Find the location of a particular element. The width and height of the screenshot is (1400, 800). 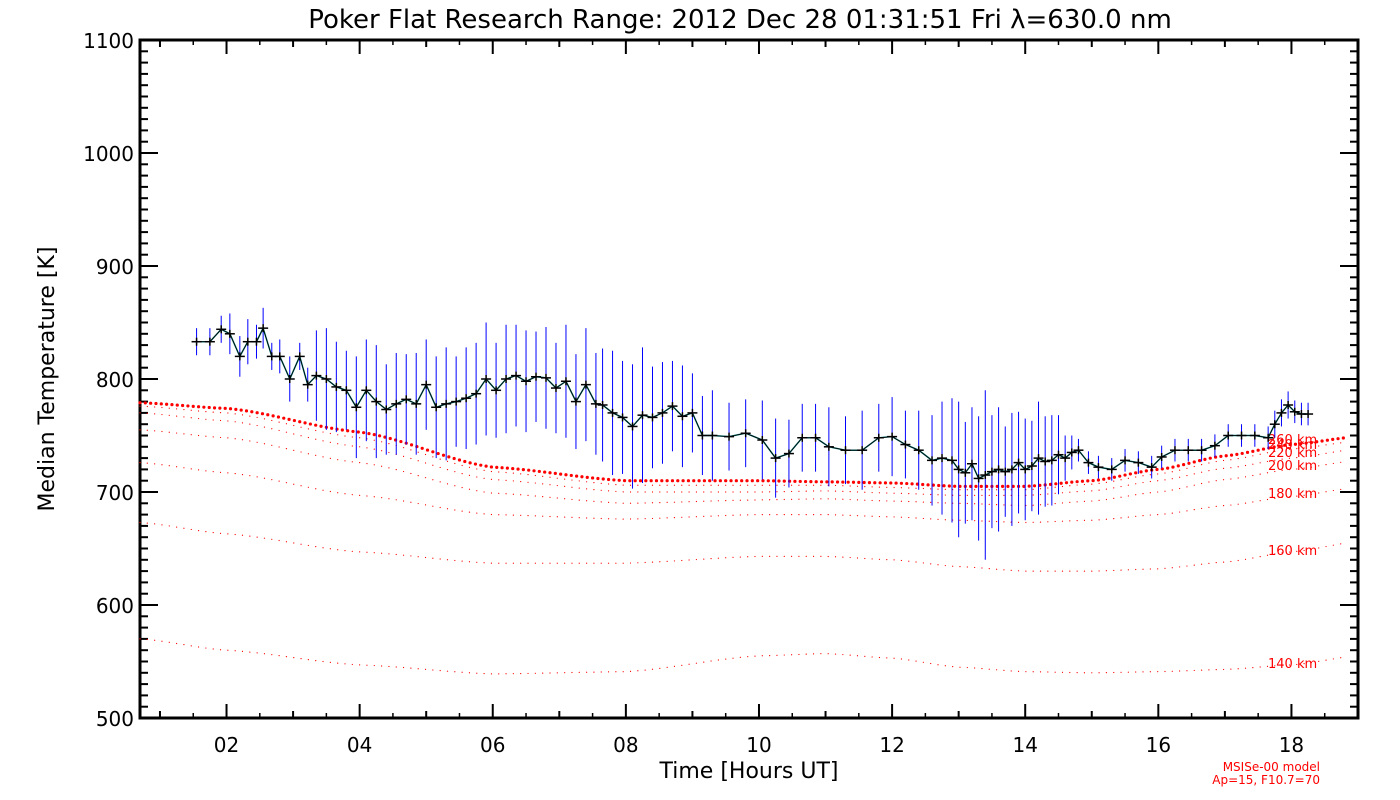

x-tick-label: 14 is located at coordinates (1024, 745).